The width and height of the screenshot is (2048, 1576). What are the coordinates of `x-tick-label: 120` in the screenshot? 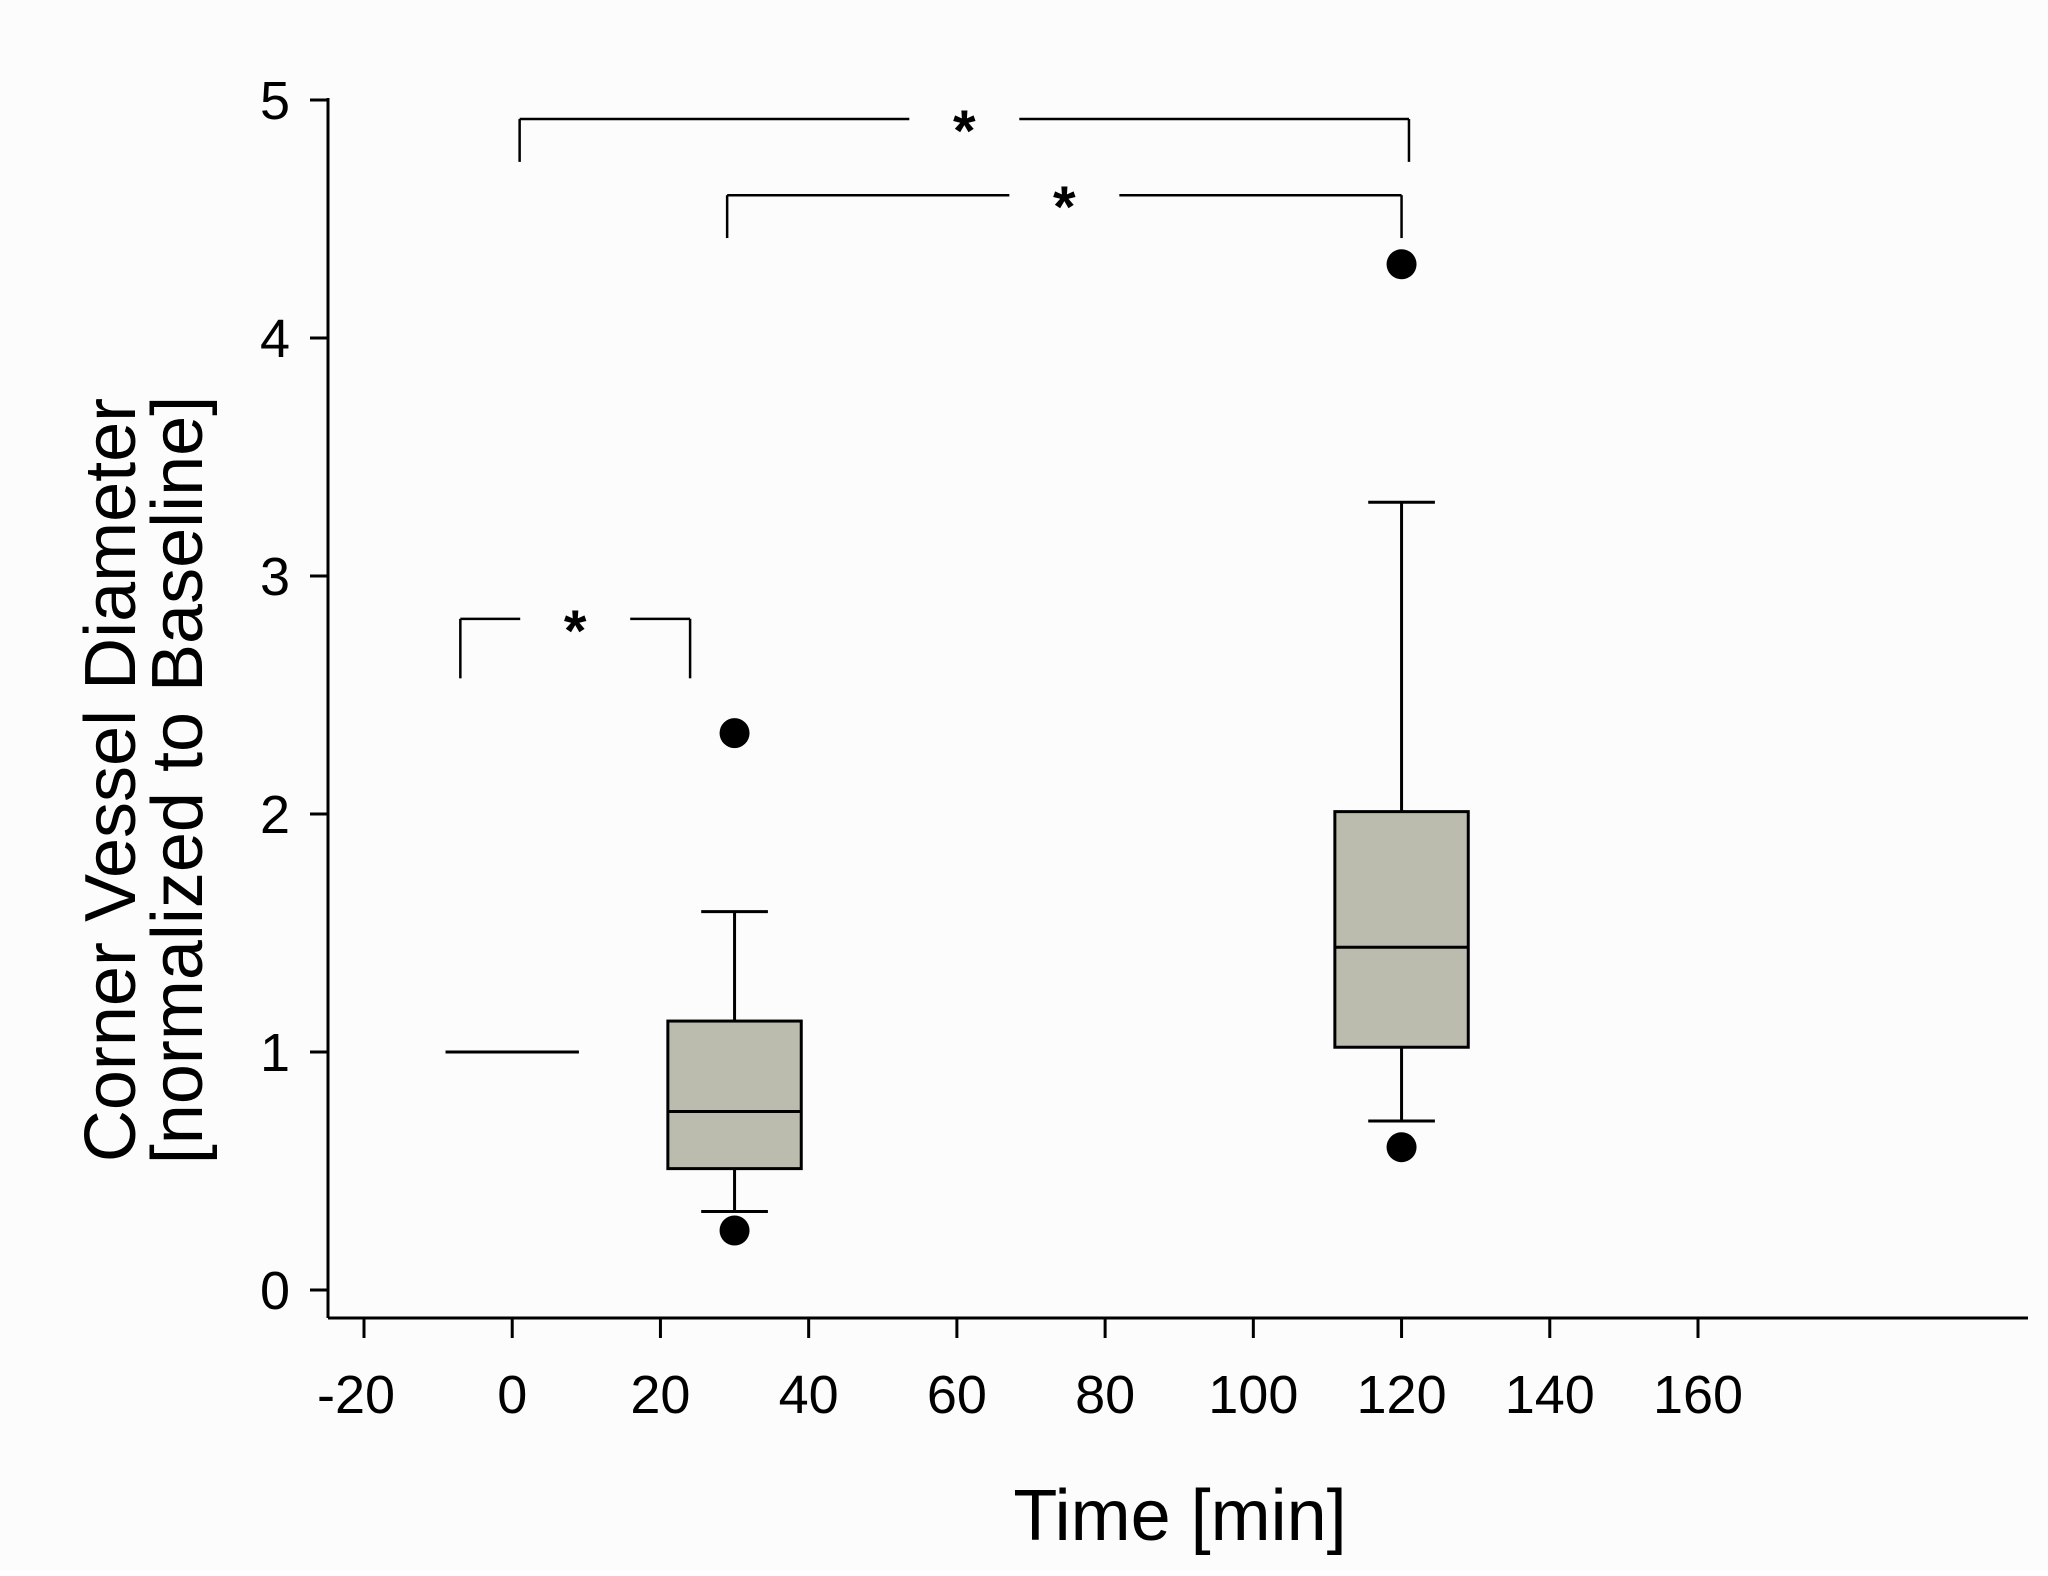 It's located at (1402, 1395).